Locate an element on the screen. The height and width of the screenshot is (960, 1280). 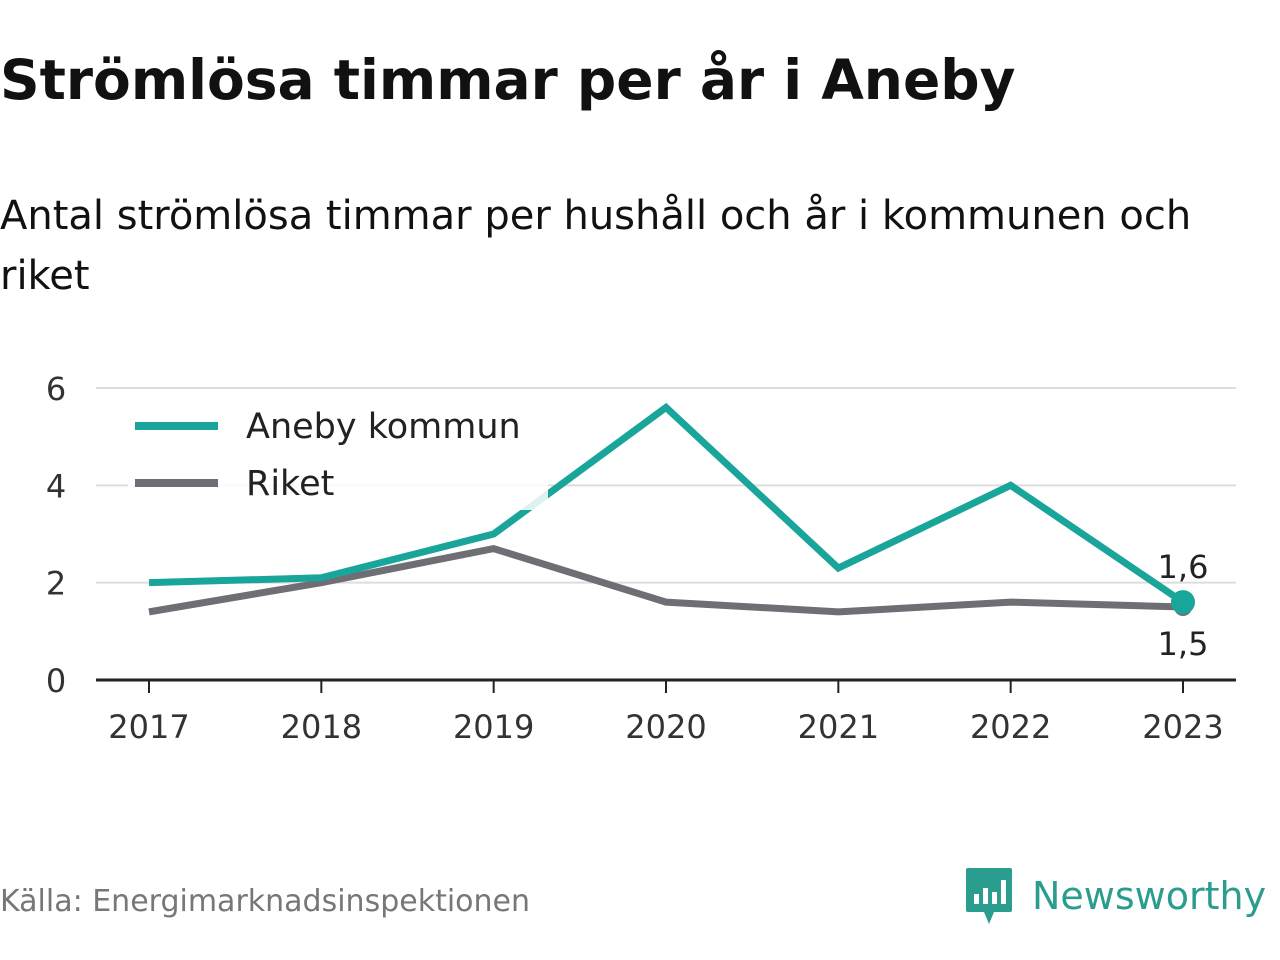
x-tick-label: 2021 is located at coordinates (838, 727).